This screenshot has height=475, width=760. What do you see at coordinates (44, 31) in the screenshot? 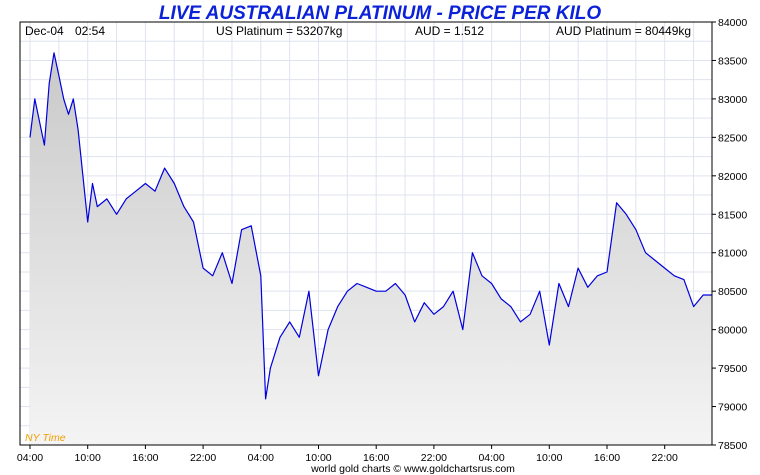
I see `header-date: Dec-04` at bounding box center [44, 31].